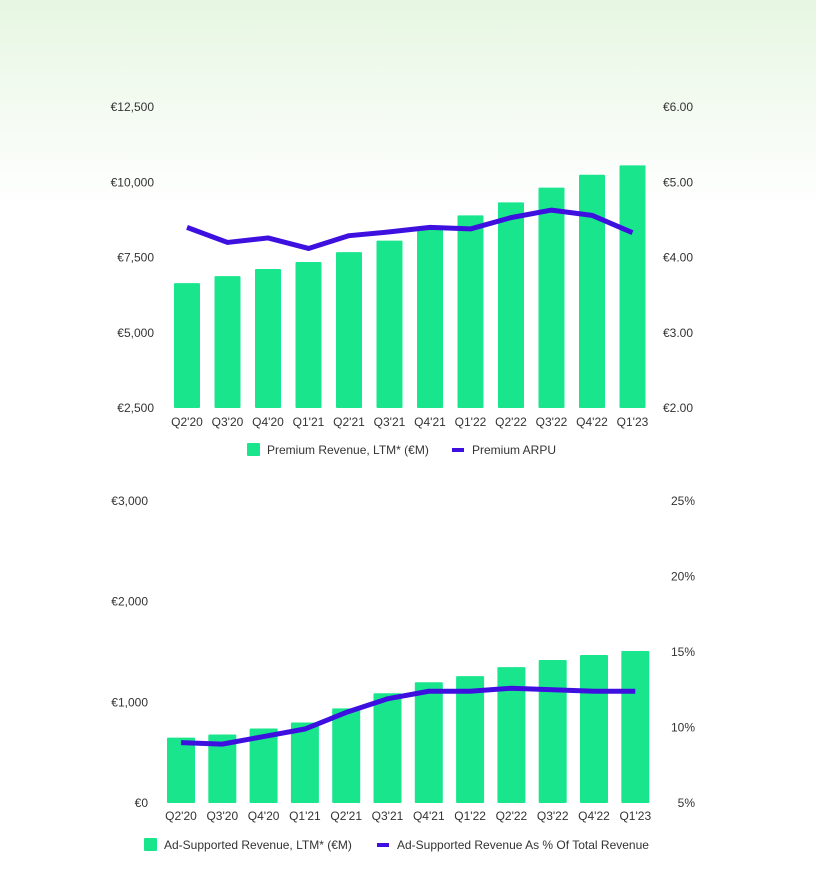 The width and height of the screenshot is (816, 890). What do you see at coordinates (678, 333) in the screenshot?
I see `right-axis-tick-label: €3.00` at bounding box center [678, 333].